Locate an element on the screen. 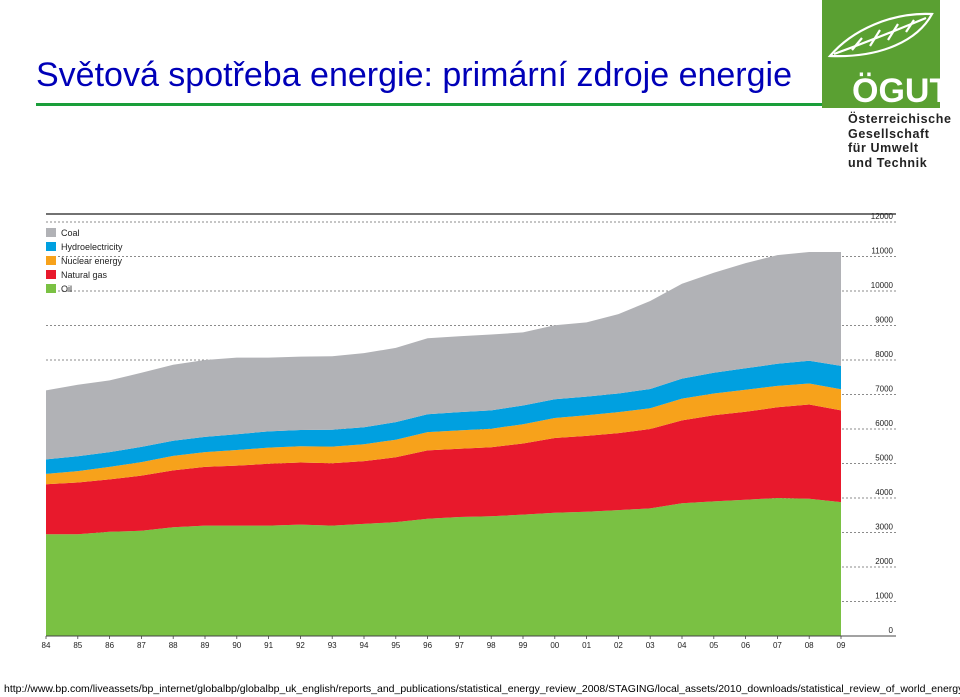 The image size is (960, 697). ogut-logo: ÖGUT is located at coordinates (891, 90).